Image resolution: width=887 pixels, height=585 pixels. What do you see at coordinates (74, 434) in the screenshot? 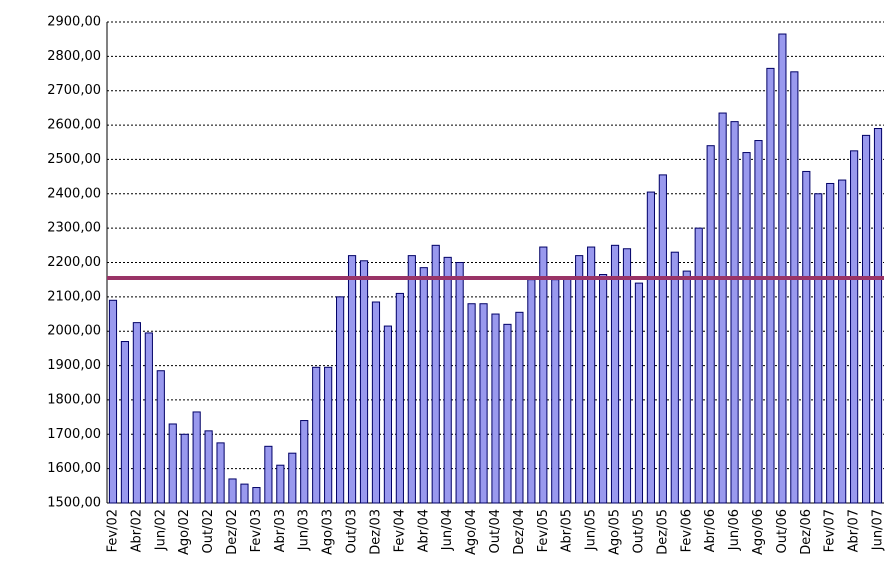
I see `y-tick-label: 1700,00` at bounding box center [74, 434].